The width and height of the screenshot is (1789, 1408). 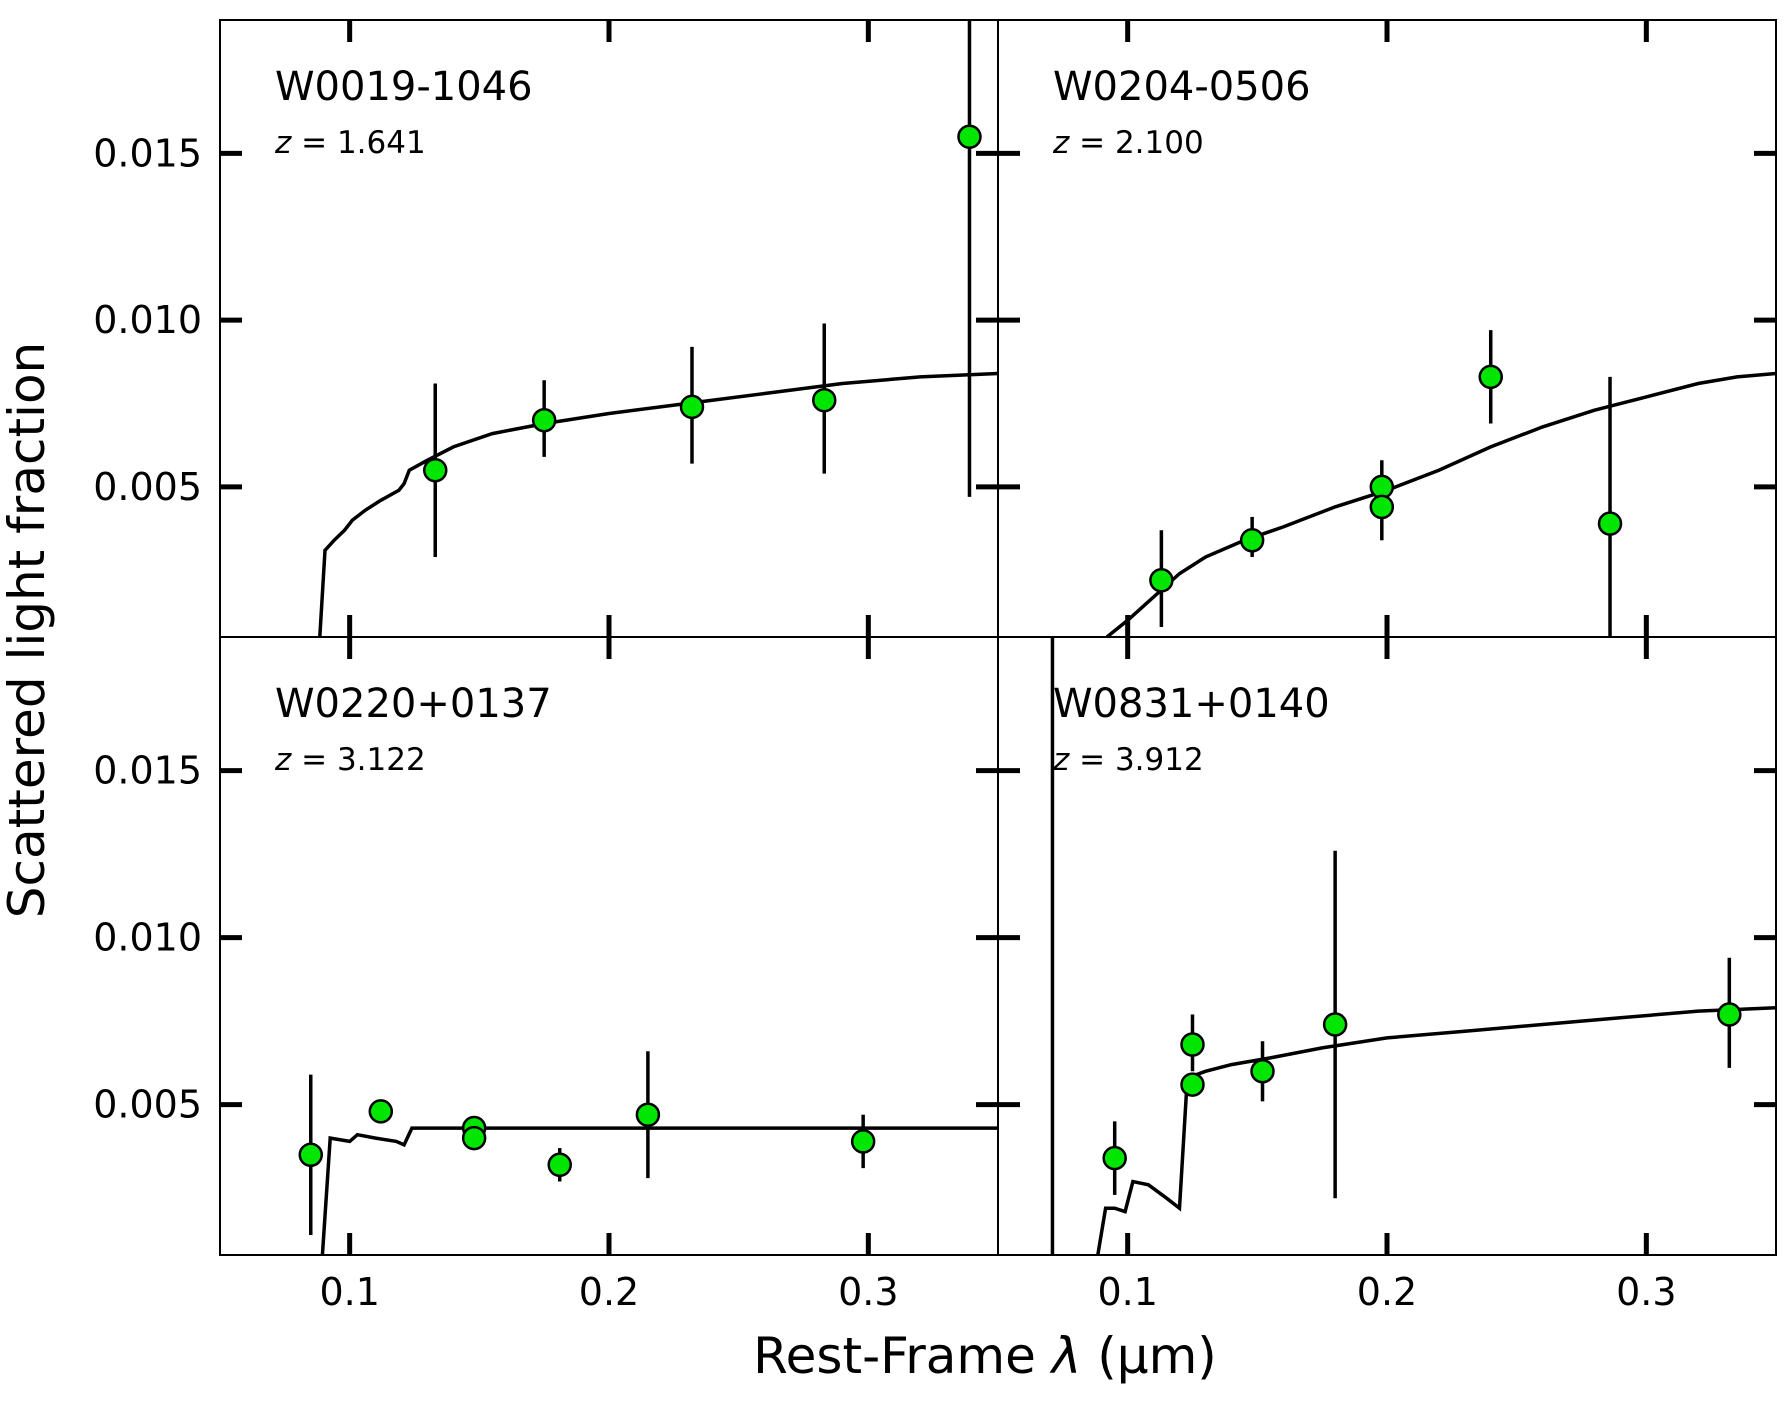 What do you see at coordinates (404, 87) in the screenshot?
I see `panel-name: W0019-1046` at bounding box center [404, 87].